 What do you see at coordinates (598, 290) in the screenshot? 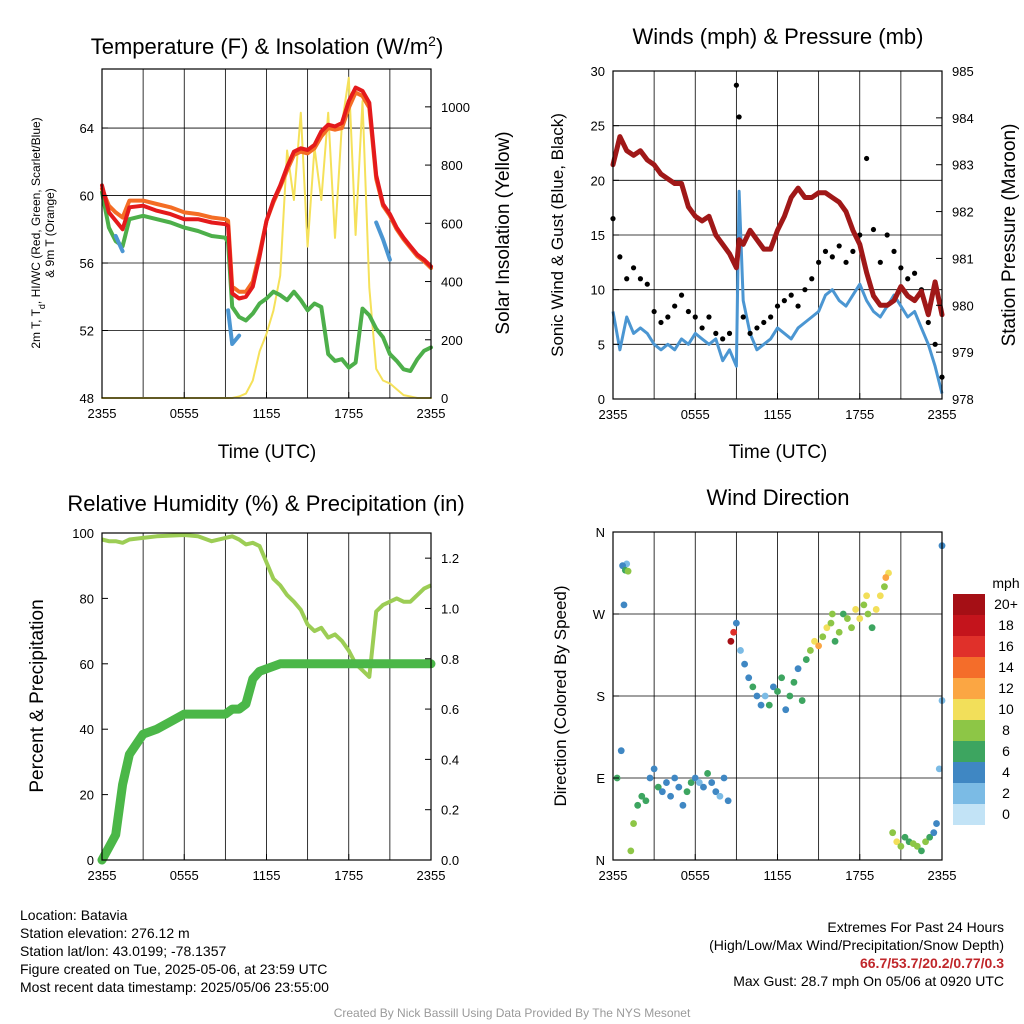
I see `y-tick-label-left: 10` at bounding box center [598, 290].